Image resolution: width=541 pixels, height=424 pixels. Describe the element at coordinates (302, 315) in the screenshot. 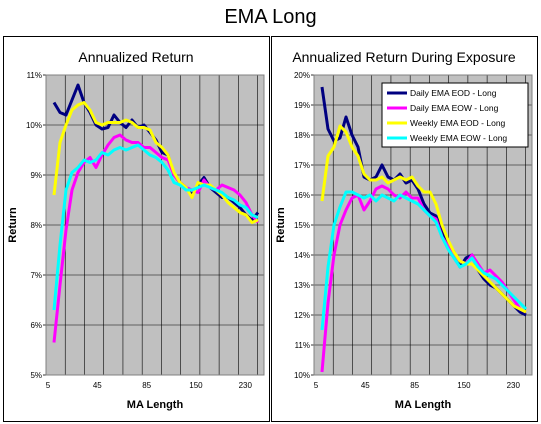

I see `y-tick-label: 12%` at that location.